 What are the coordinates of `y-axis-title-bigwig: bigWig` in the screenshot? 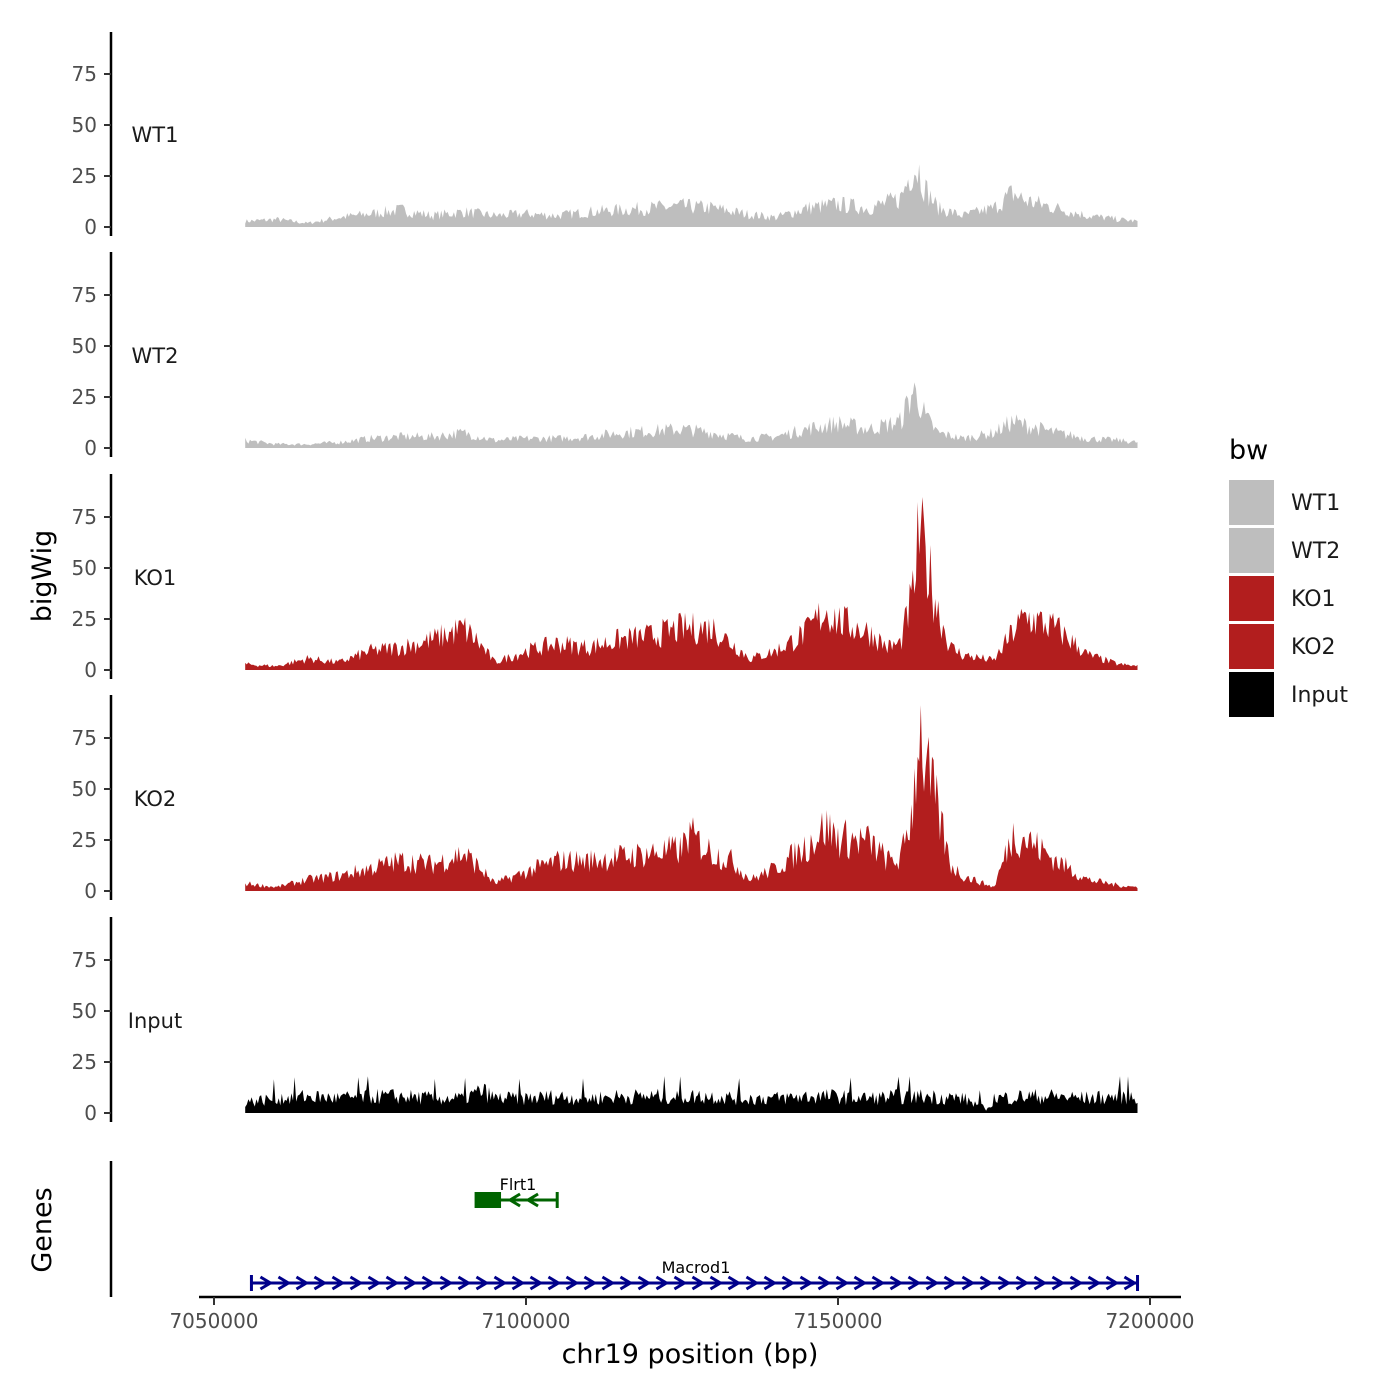 It's located at (42, 576).